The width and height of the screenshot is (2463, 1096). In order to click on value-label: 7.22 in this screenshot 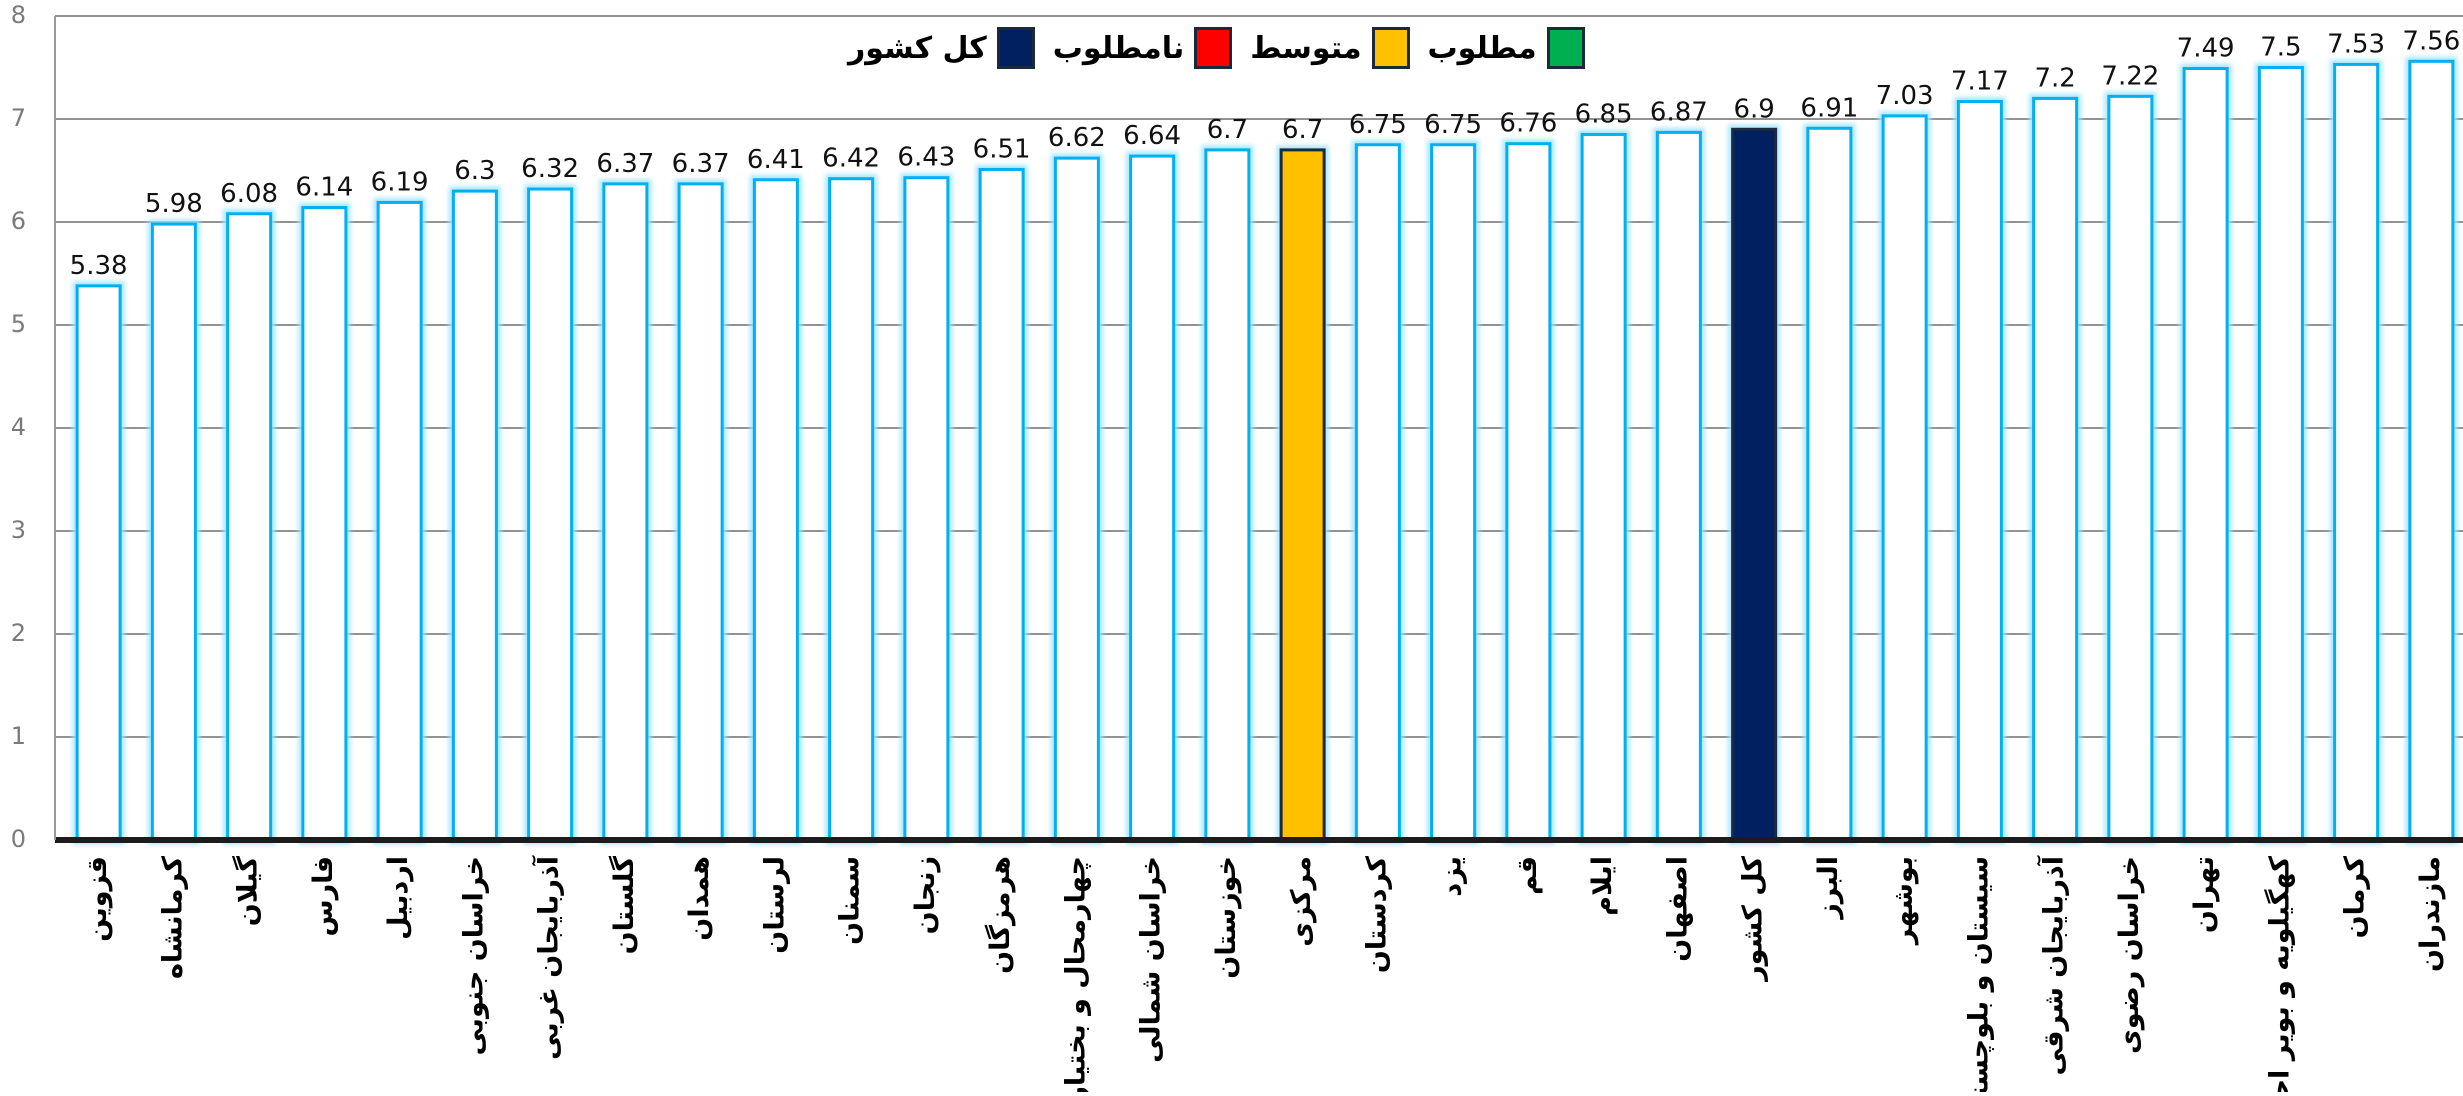, I will do `click(2130, 76)`.